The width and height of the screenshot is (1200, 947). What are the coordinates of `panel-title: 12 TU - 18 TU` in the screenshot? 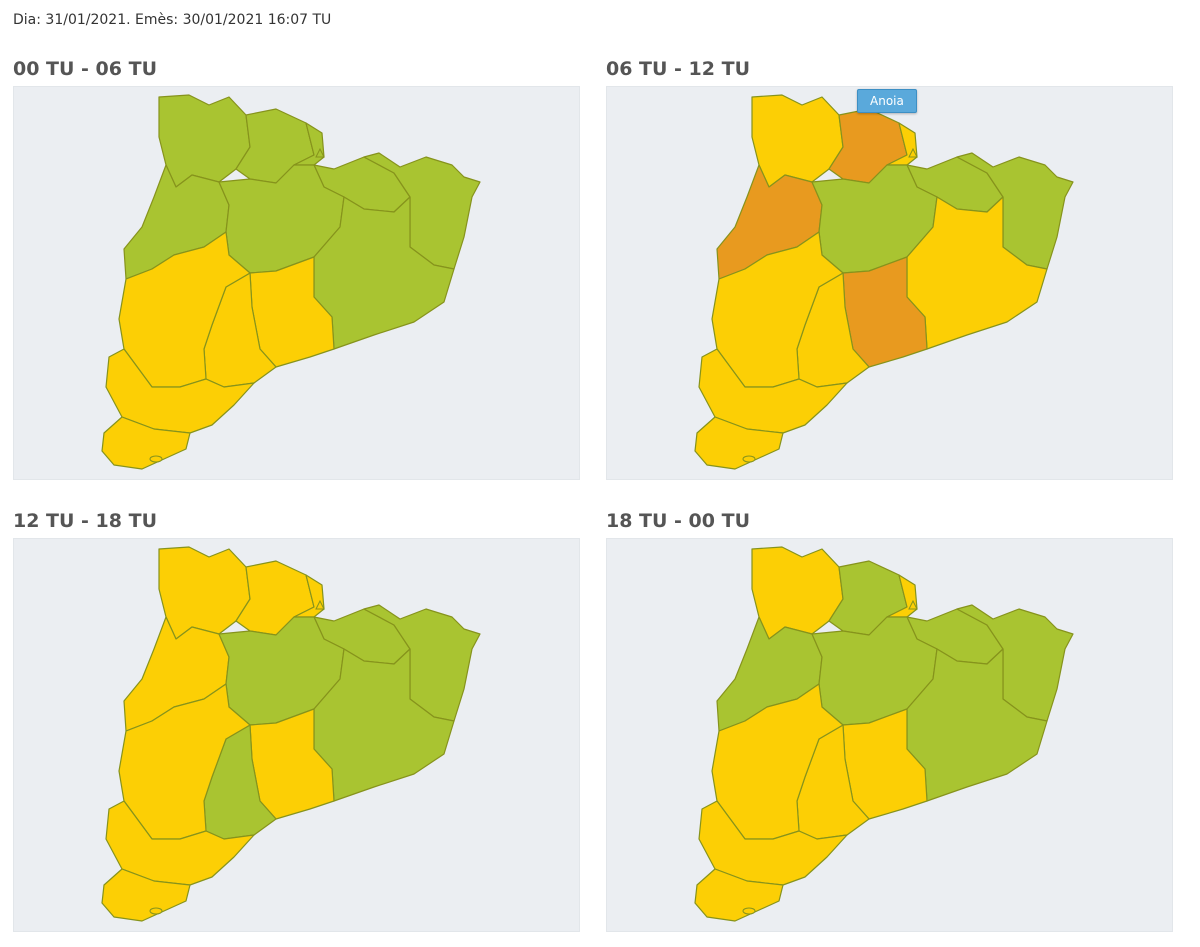 It's located at (85, 521).